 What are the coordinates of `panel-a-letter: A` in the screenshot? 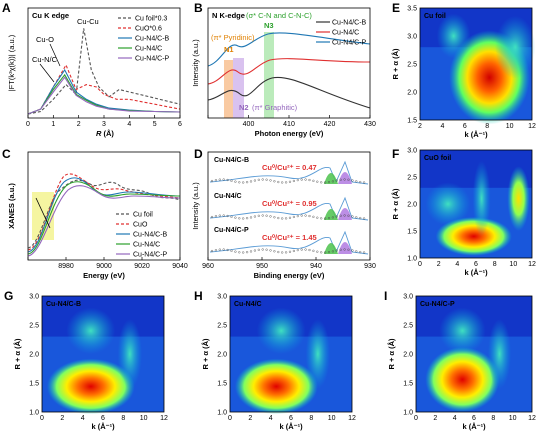 It's located at (6, 8).